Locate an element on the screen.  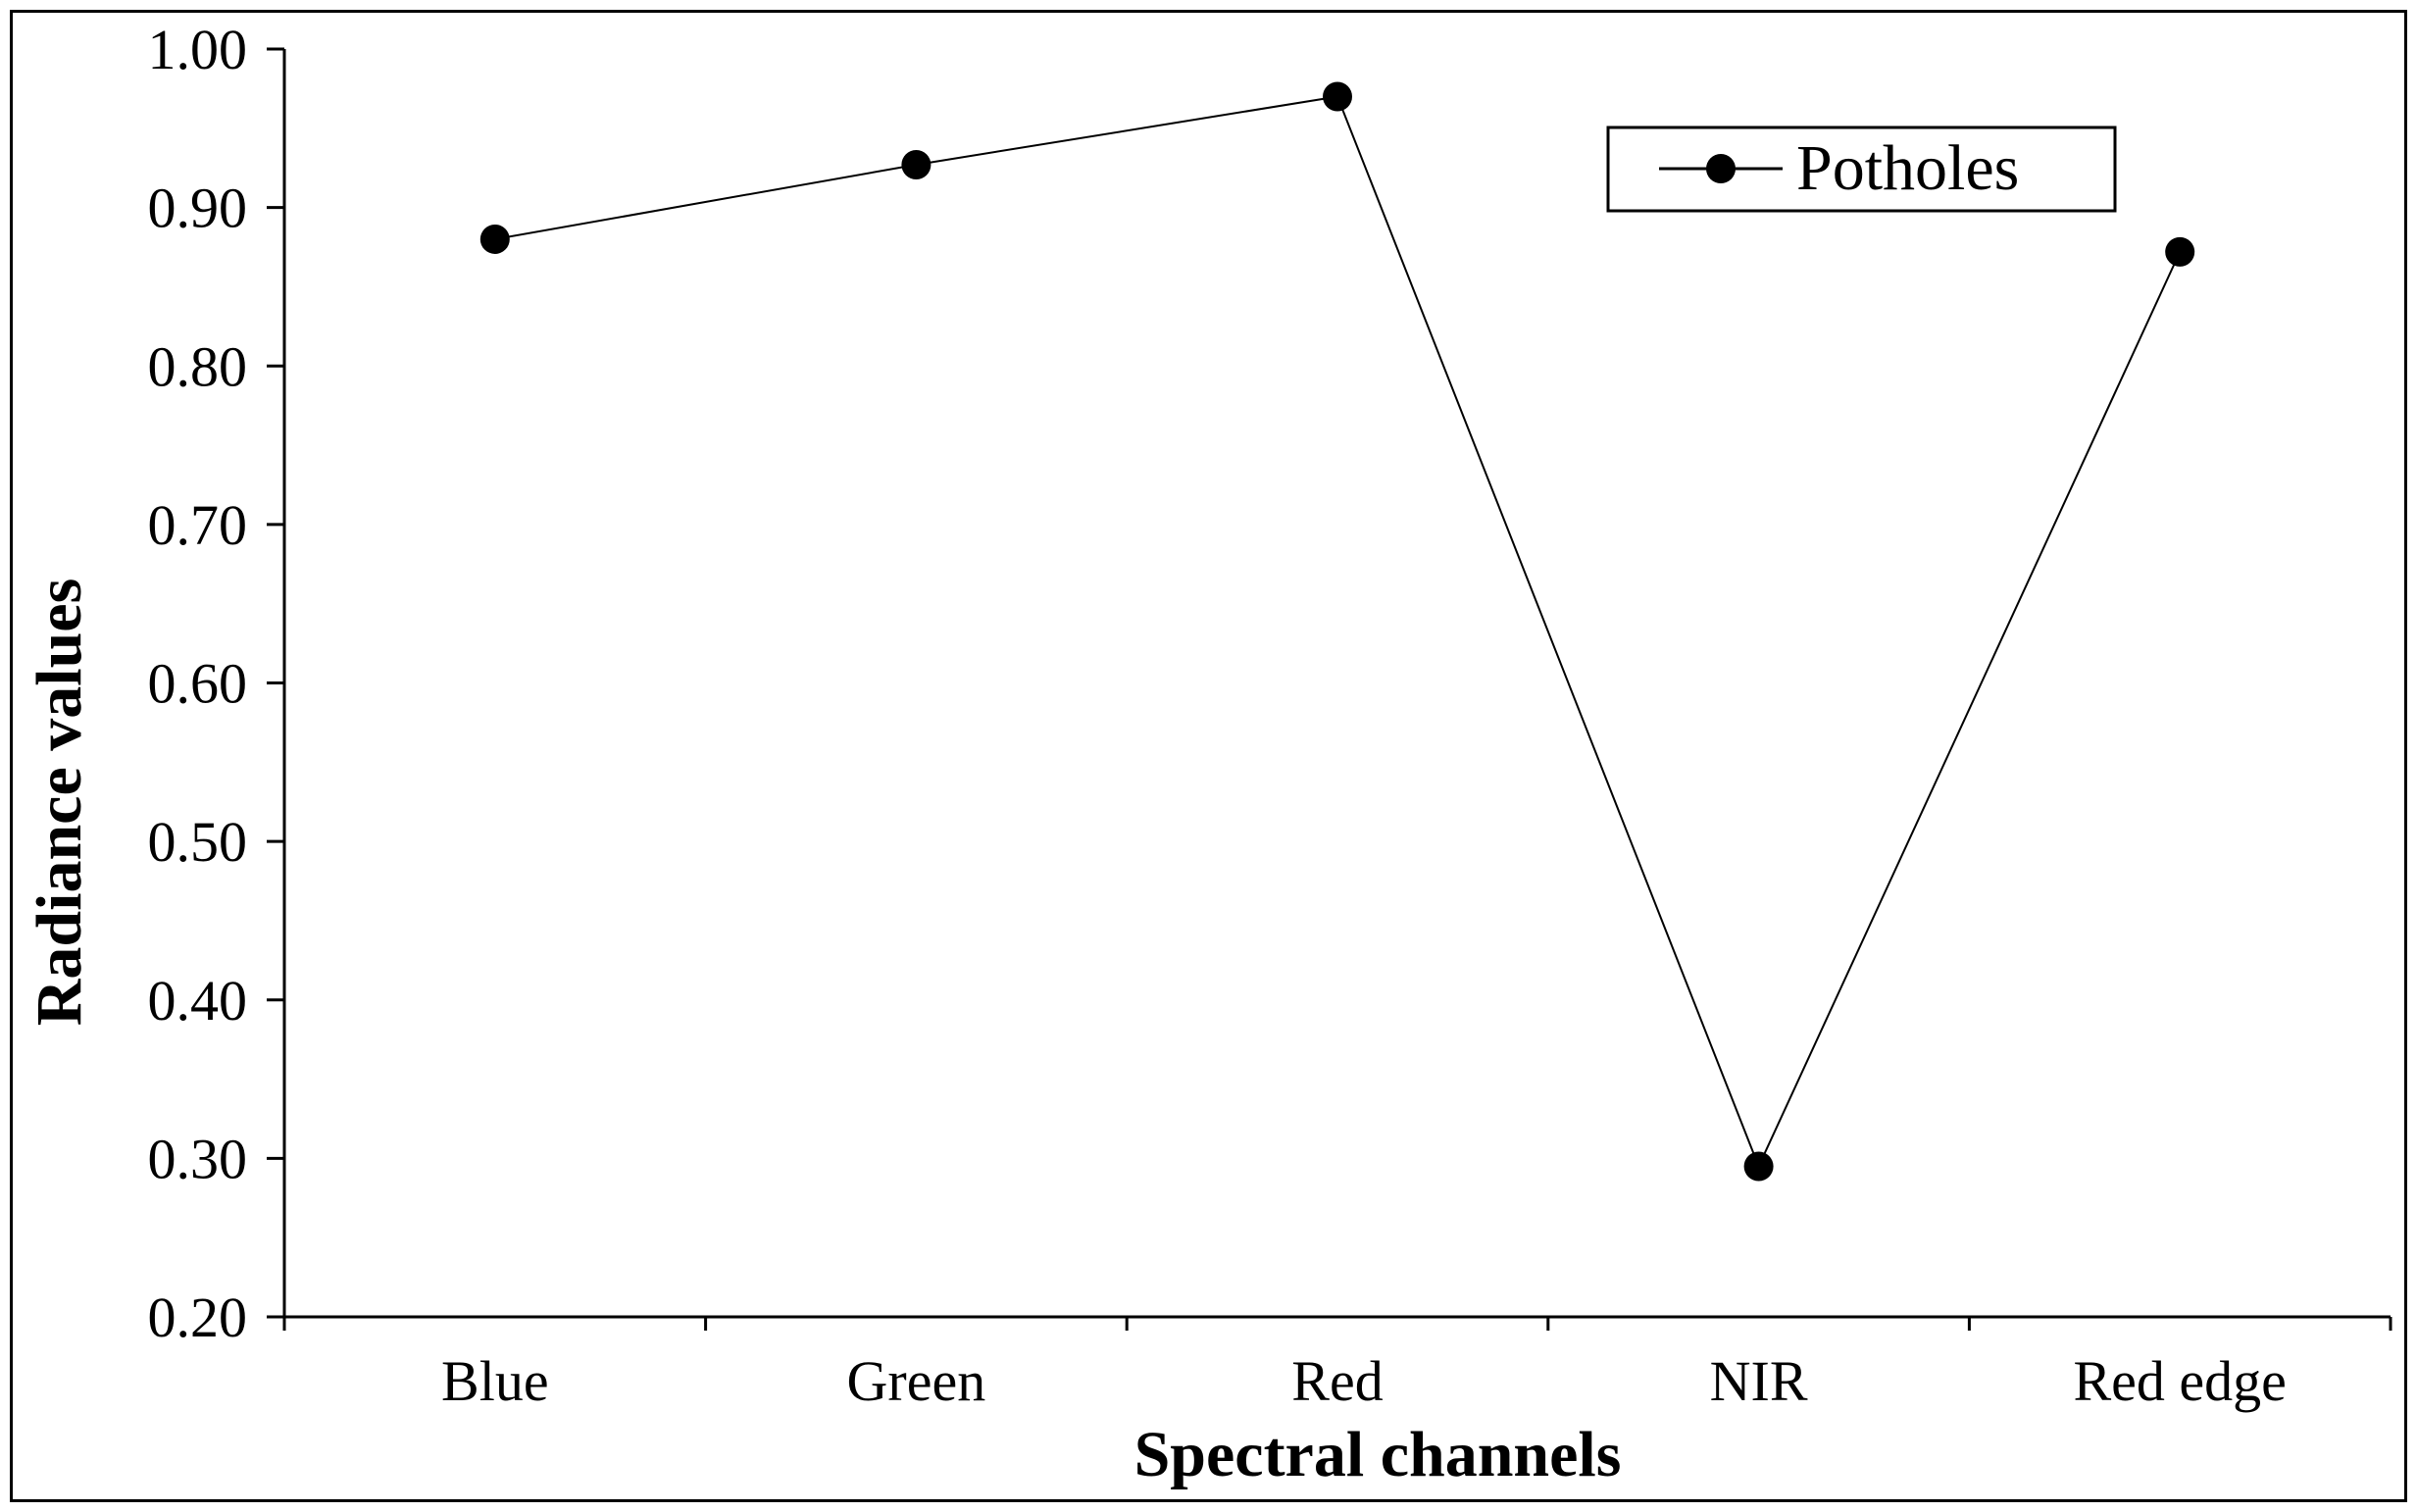
x-tick-label: Red is located at coordinates (1337, 1381).